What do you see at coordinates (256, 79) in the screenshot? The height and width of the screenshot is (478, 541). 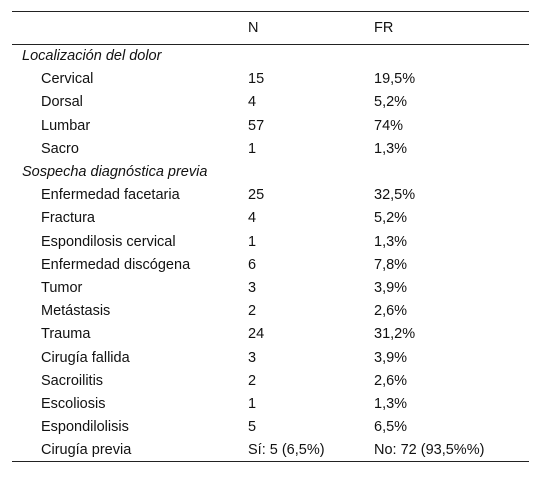 I see `row-n: 15` at bounding box center [256, 79].